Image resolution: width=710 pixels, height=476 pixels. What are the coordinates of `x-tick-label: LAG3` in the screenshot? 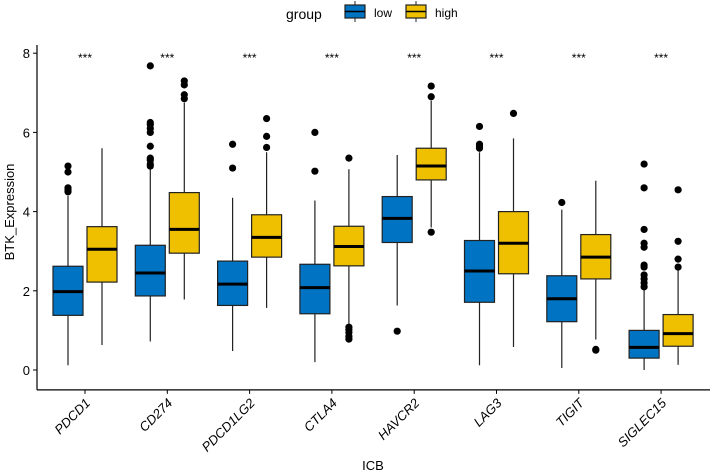 It's located at (488, 412).